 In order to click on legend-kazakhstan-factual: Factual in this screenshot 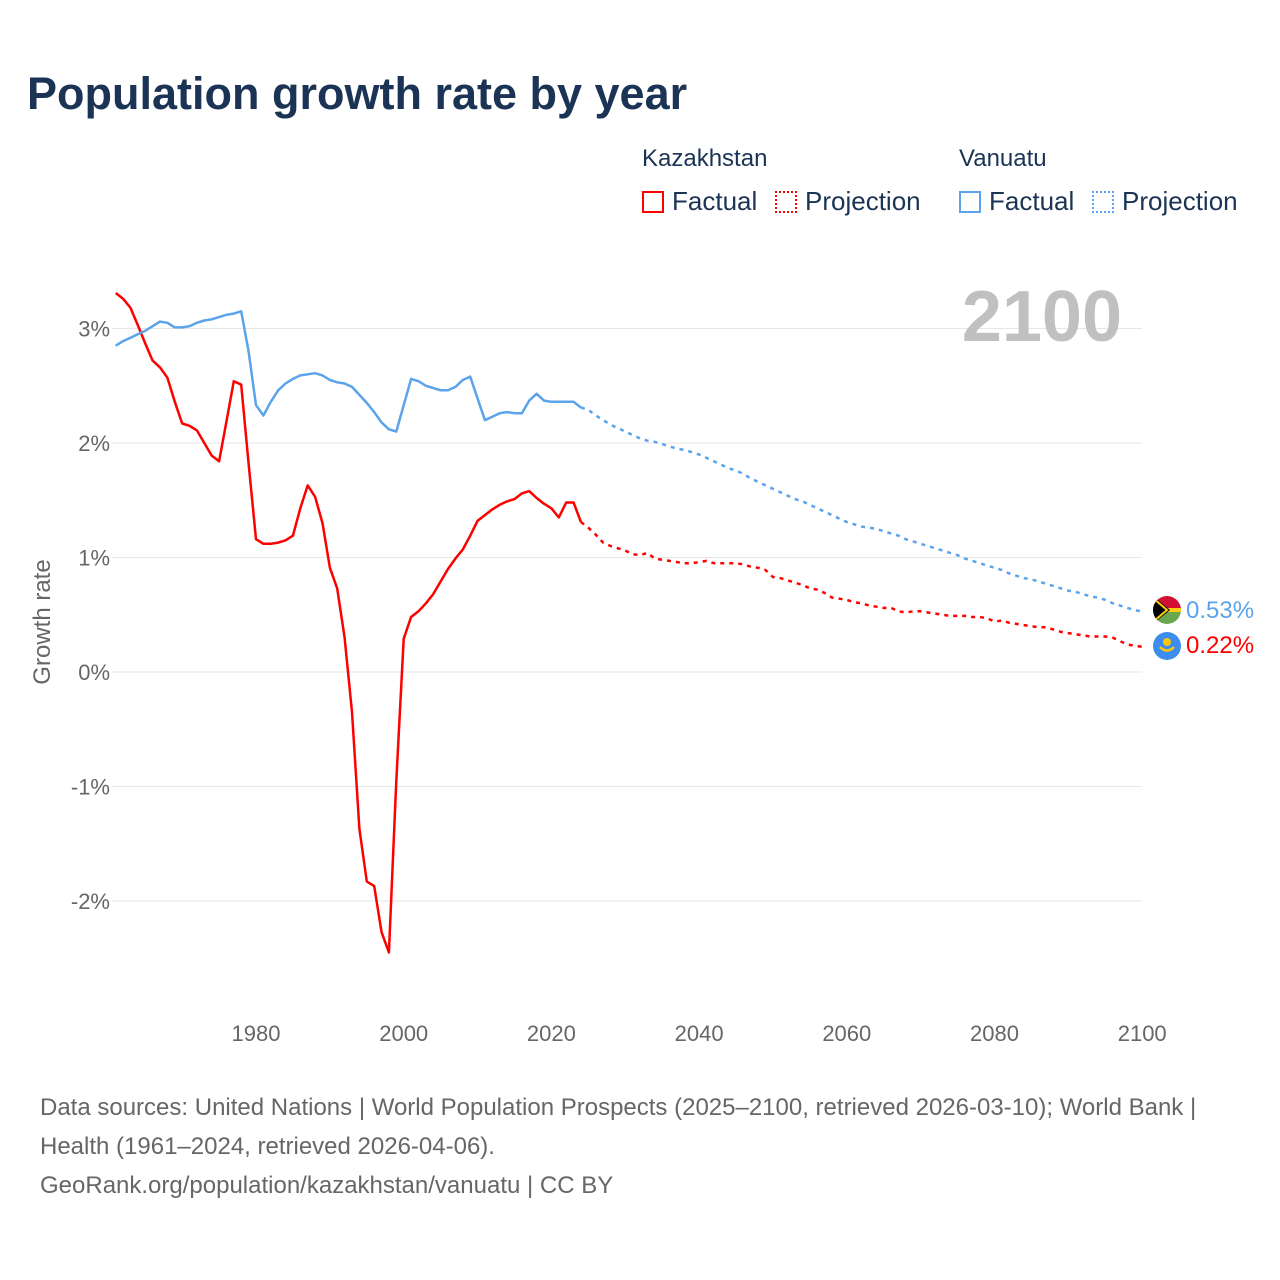, I will do `click(699, 201)`.